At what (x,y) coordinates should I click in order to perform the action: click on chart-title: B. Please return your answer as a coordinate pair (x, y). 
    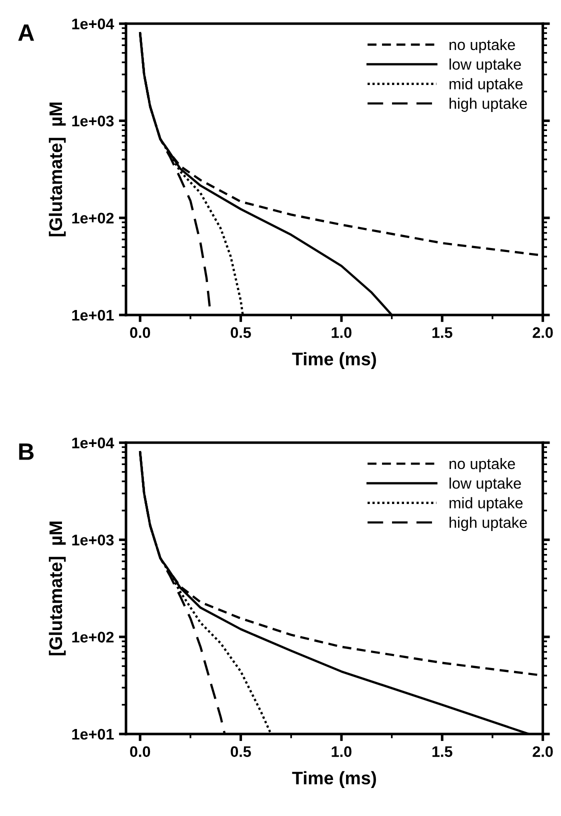
    Looking at the image, I should click on (26, 452).